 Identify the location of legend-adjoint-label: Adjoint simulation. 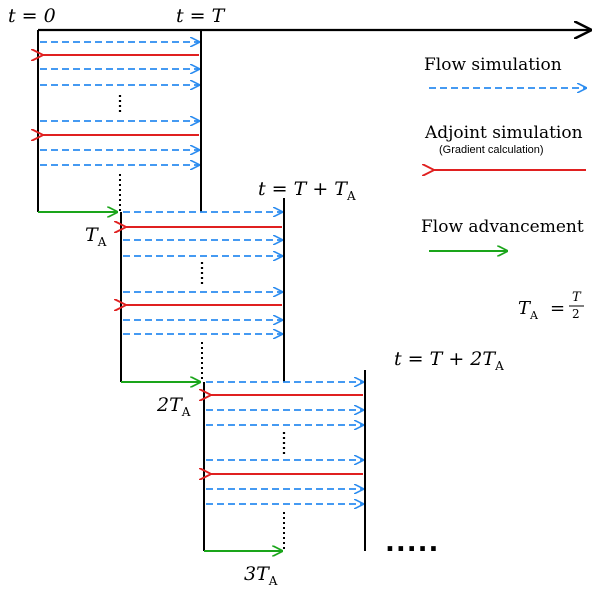
(503, 133).